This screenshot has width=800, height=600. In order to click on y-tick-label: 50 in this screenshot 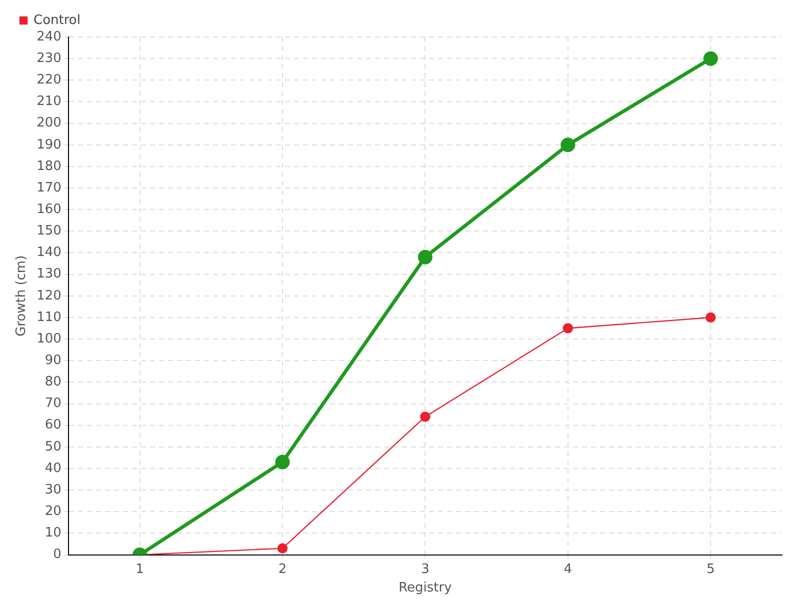, I will do `click(53, 446)`.